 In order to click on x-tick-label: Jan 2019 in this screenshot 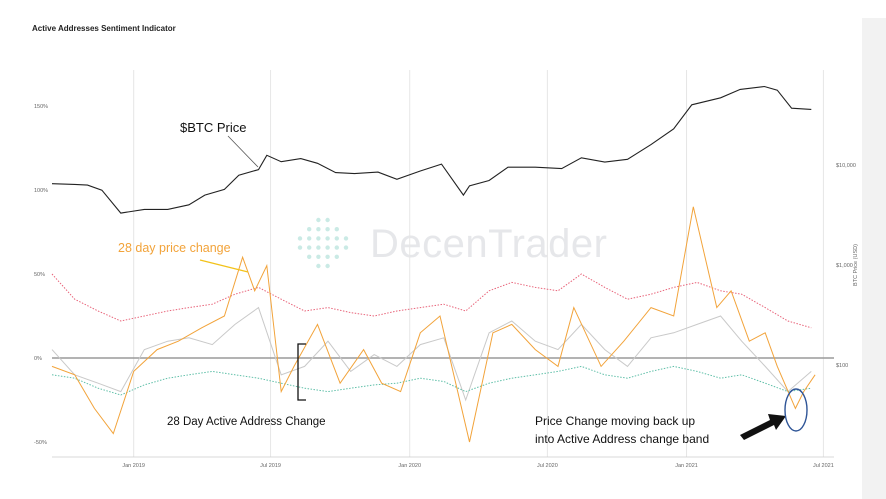, I will do `click(133, 466)`.